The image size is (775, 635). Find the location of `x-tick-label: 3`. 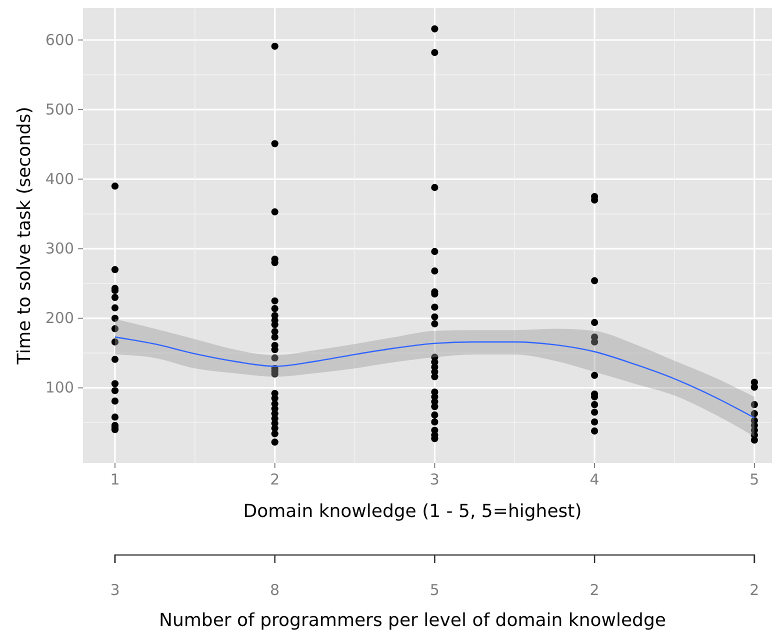

x-tick-label: 3 is located at coordinates (435, 479).